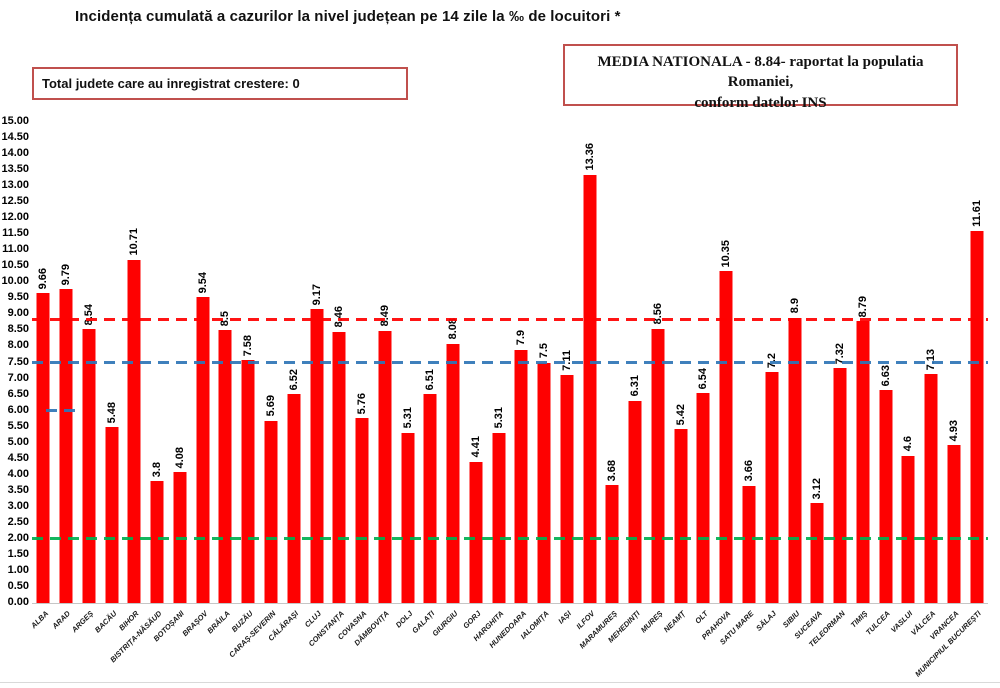 The image size is (1000, 688). I want to click on bar-column: 7.32 TELEORMAN, so click(829, 385).